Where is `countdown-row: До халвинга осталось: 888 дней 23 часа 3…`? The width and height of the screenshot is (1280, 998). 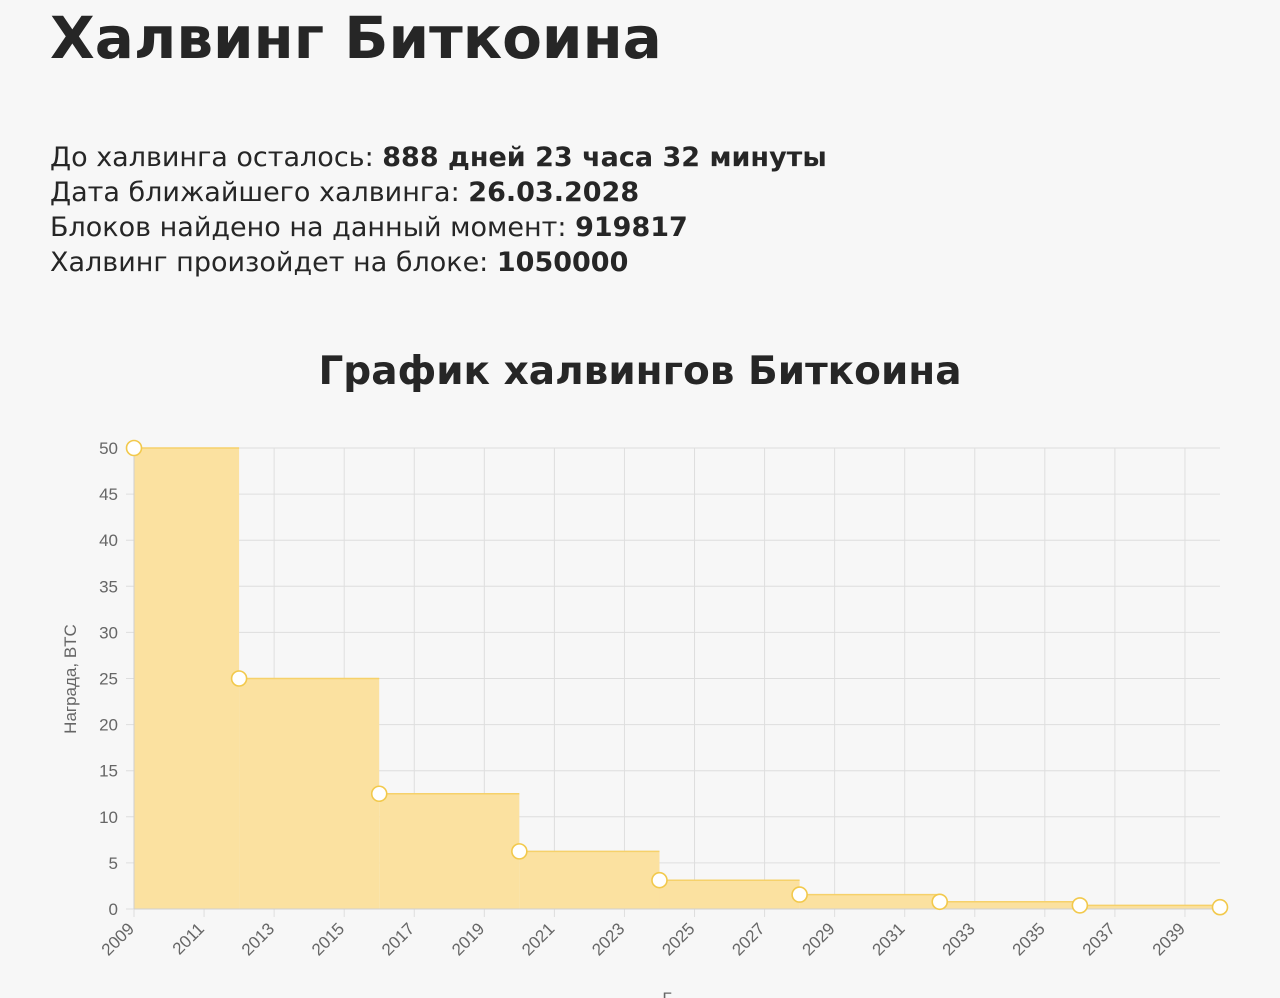
countdown-row: До халвинга осталось: 888 дней 23 часа 3… is located at coordinates (438, 157).